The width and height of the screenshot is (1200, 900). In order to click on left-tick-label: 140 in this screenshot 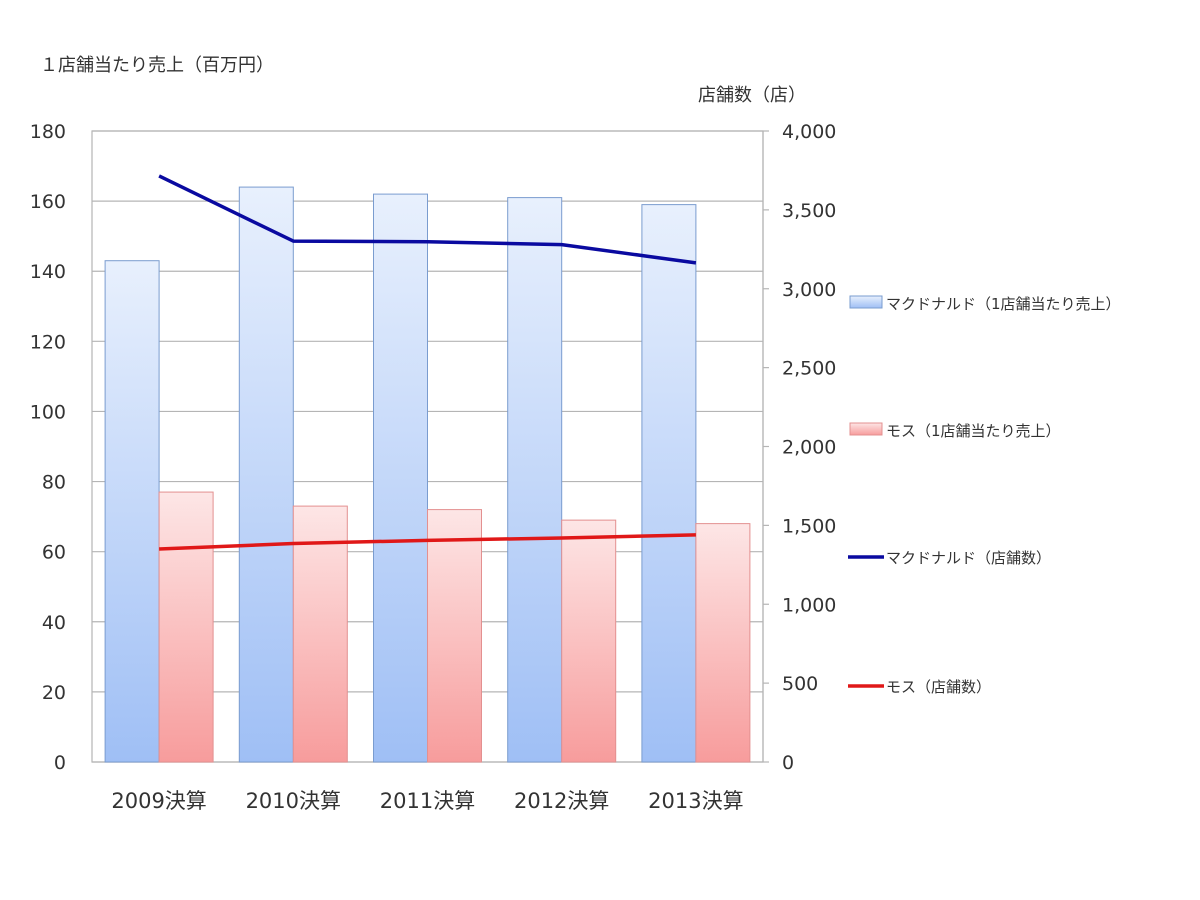, I will do `click(48, 272)`.